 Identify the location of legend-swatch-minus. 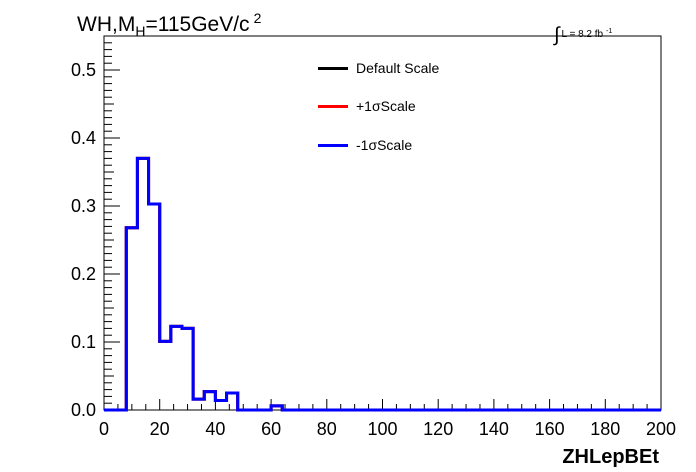
(333, 145).